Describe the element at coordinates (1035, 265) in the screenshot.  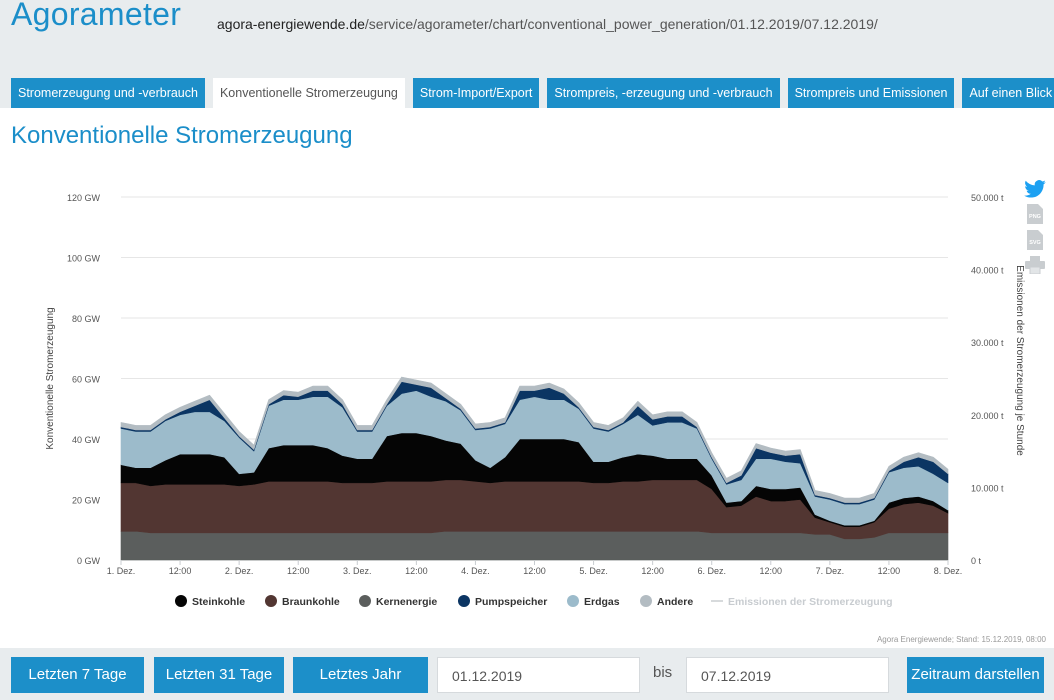
I see `print-icon` at that location.